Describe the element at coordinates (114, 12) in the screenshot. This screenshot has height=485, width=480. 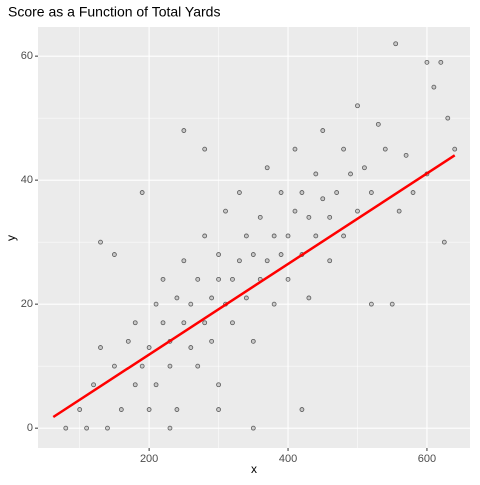
I see `chart-title: Score as a Function of Total Yards` at that location.